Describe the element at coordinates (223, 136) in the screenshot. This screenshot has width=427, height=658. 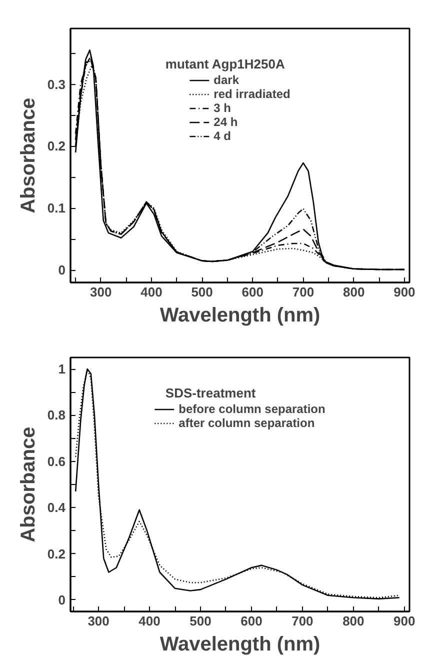
I see `legend-label: 4 d` at that location.